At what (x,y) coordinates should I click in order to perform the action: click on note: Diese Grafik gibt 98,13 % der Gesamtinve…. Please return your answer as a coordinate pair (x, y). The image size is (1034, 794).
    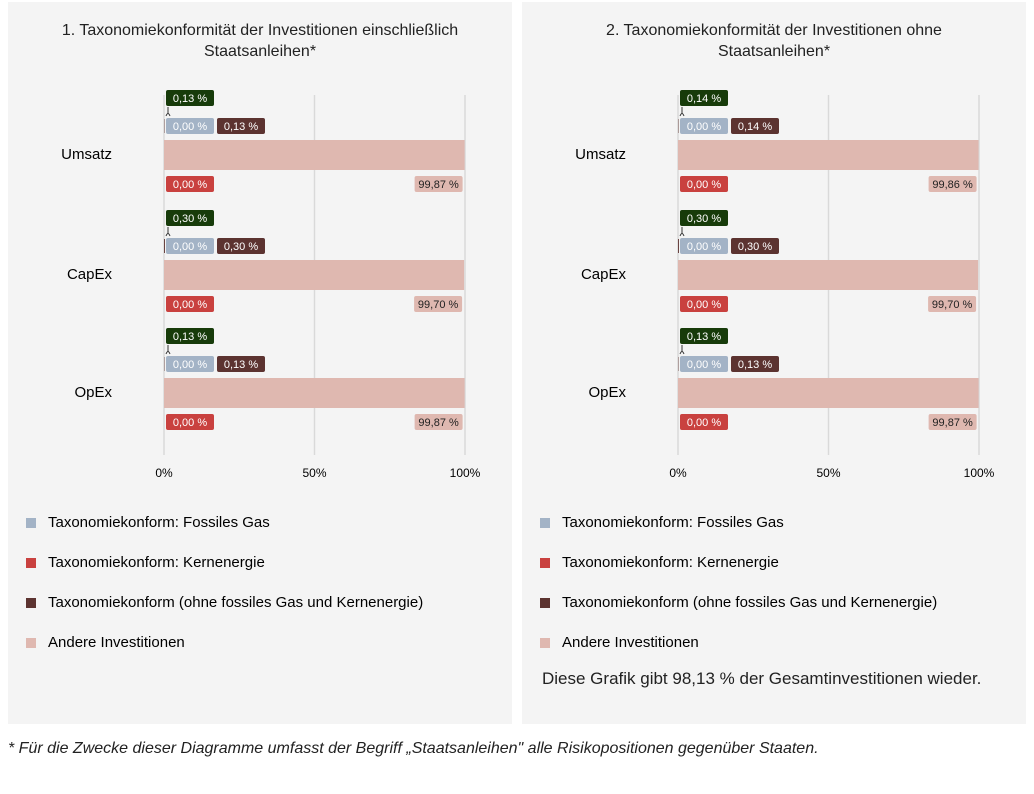
    Looking at the image, I should click on (762, 678).